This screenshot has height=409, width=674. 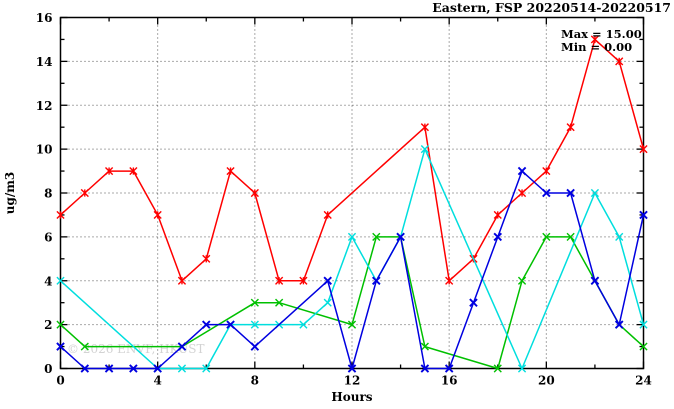 What do you see at coordinates (449, 381) in the screenshot?
I see `x-tick-label: 16` at bounding box center [449, 381].